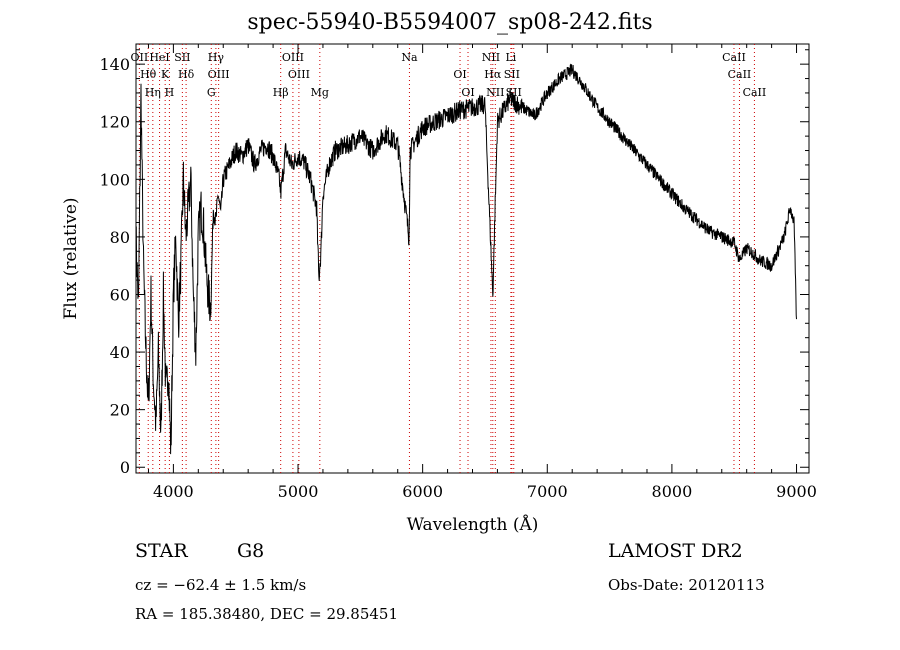 The width and height of the screenshot is (900, 650). What do you see at coordinates (120, 294) in the screenshot?
I see `y-tick-label: 60` at bounding box center [120, 294].